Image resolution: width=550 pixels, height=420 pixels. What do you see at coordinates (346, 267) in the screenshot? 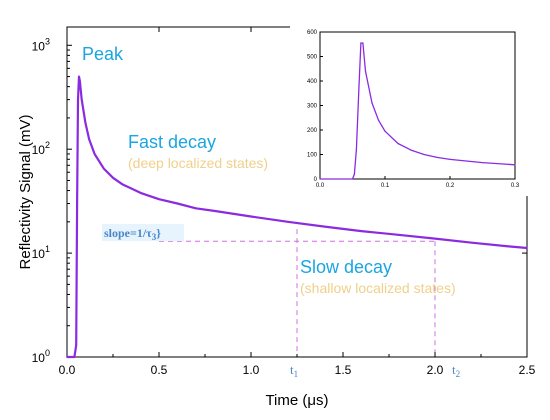
I see `slow-decay-label: Slow decay` at bounding box center [346, 267].